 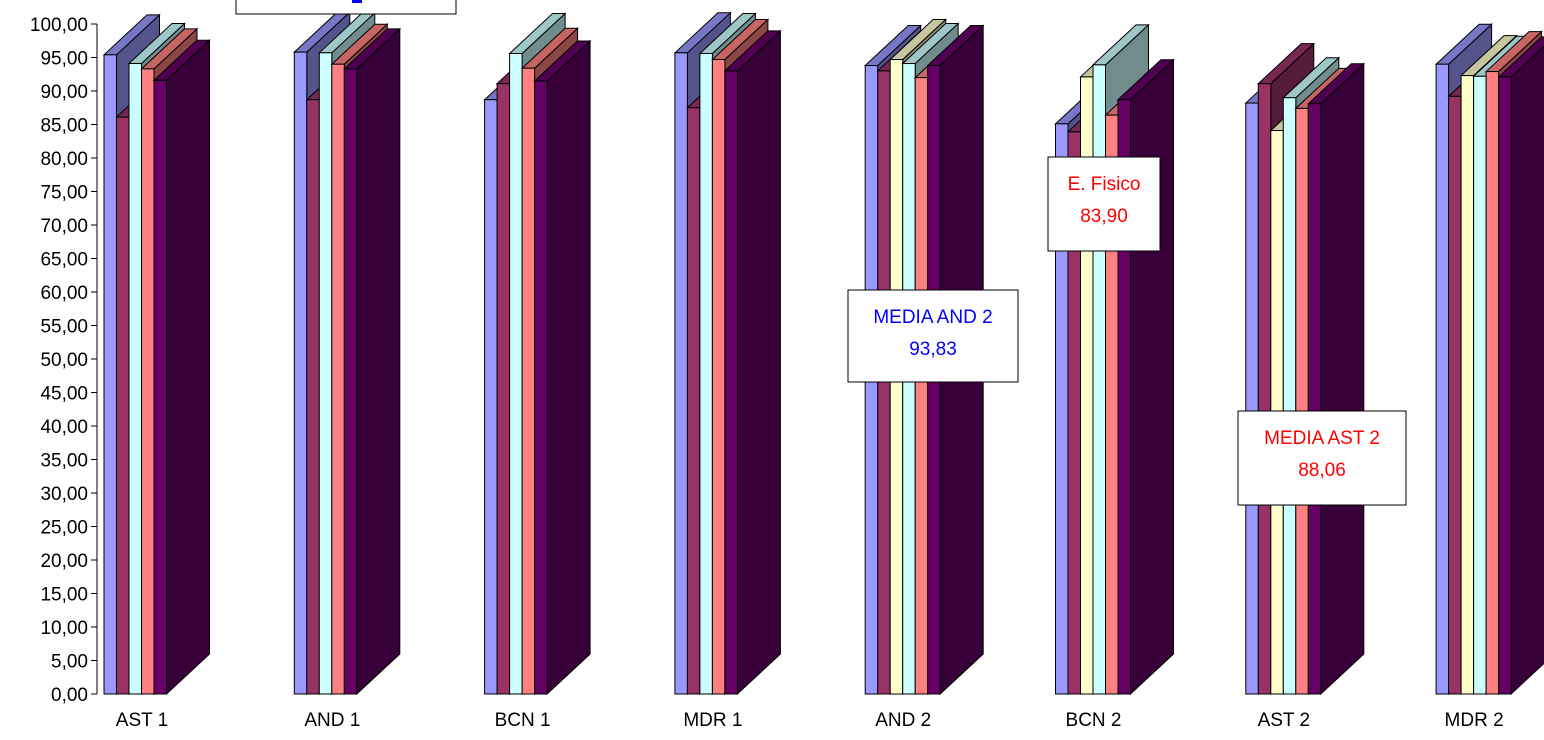 I want to click on annotation-callout: E. Fisico 83,90, so click(x=1104, y=204).